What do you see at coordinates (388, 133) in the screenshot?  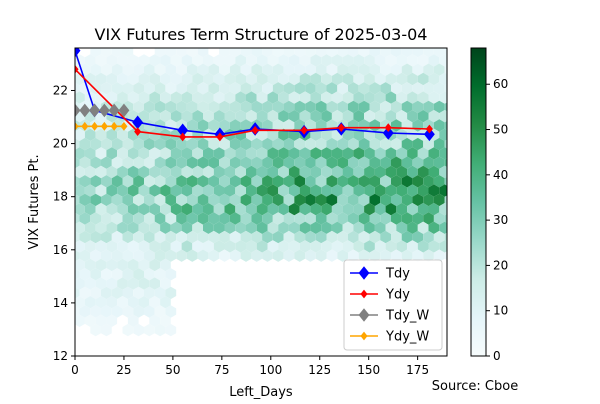 I see `data-point-tdy` at bounding box center [388, 133].